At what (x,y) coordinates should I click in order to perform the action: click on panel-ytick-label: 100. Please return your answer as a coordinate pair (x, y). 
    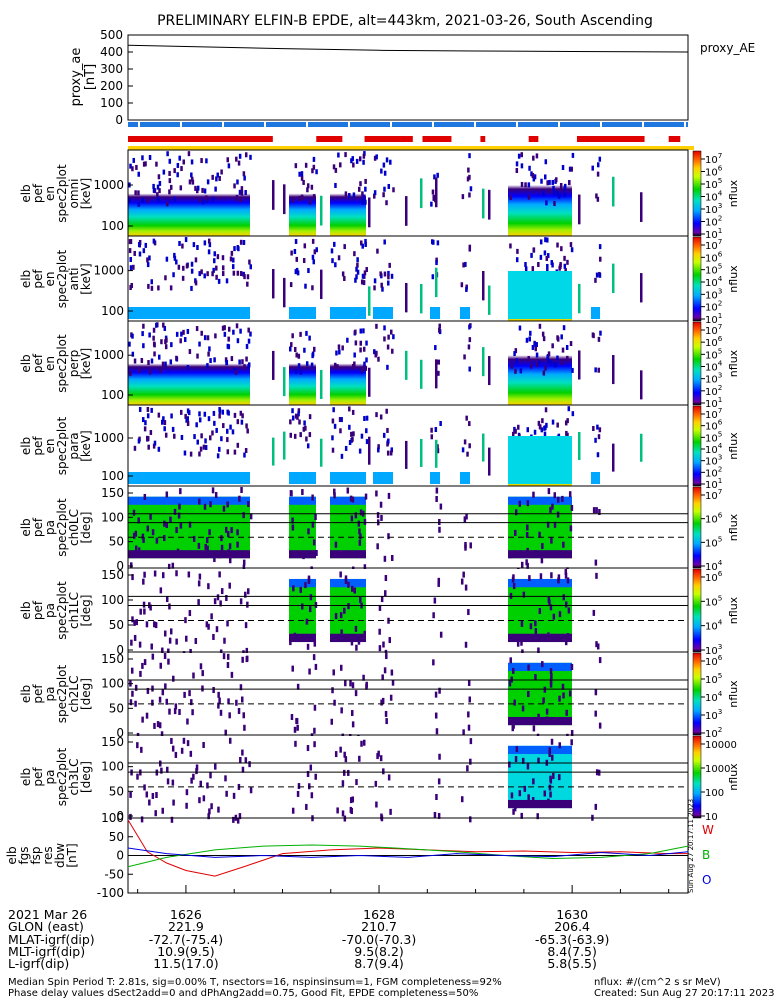
    Looking at the image, I should click on (112, 600).